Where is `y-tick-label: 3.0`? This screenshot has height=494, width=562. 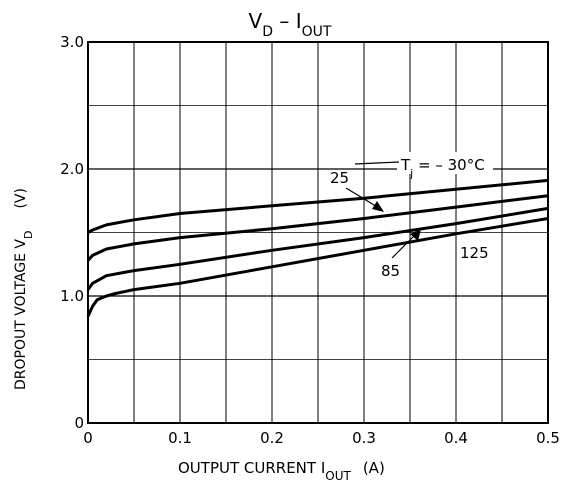
y-tick-label: 3.0 is located at coordinates (72, 42).